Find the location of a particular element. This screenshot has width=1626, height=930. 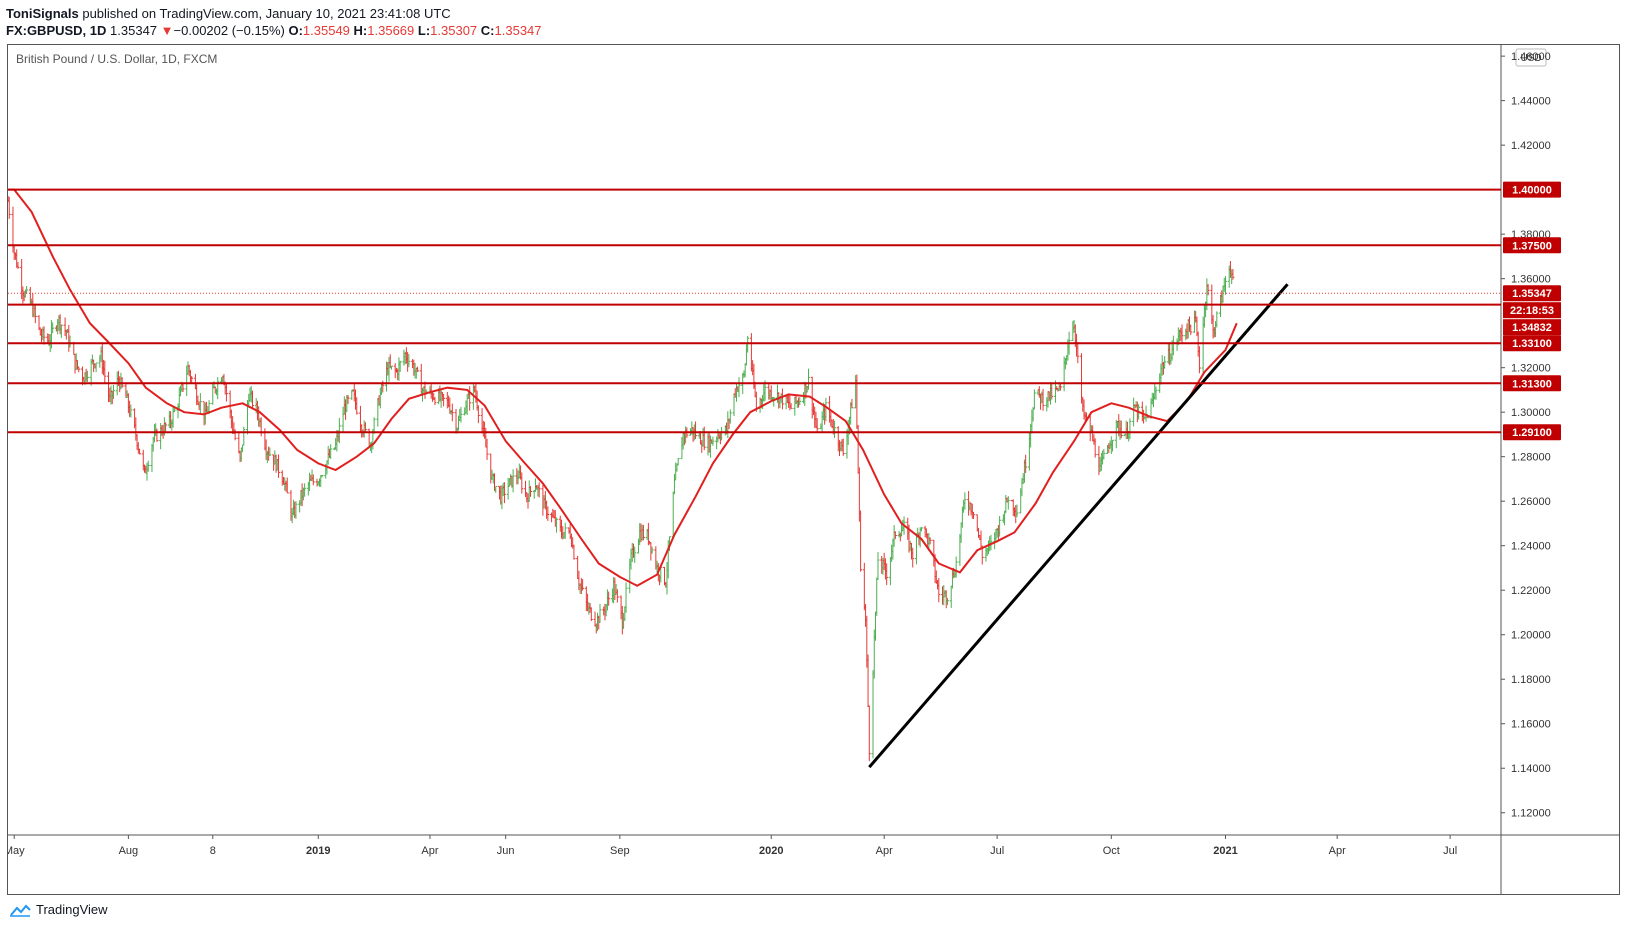

y-tick-label: 1.14000 is located at coordinates (1531, 769).